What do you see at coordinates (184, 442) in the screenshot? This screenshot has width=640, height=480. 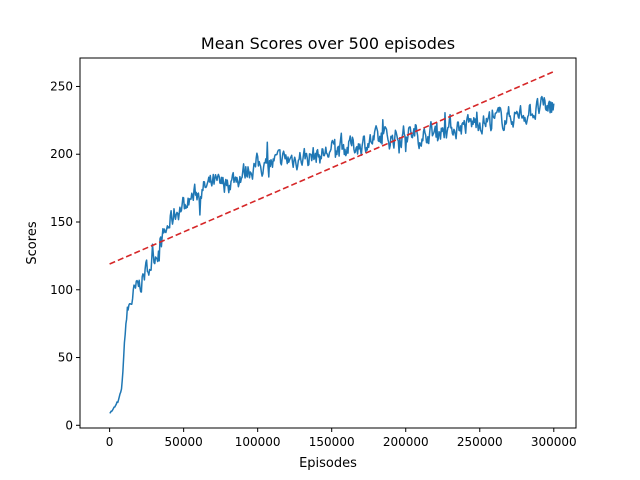 I see `x-tick-label: 50000` at bounding box center [184, 442].